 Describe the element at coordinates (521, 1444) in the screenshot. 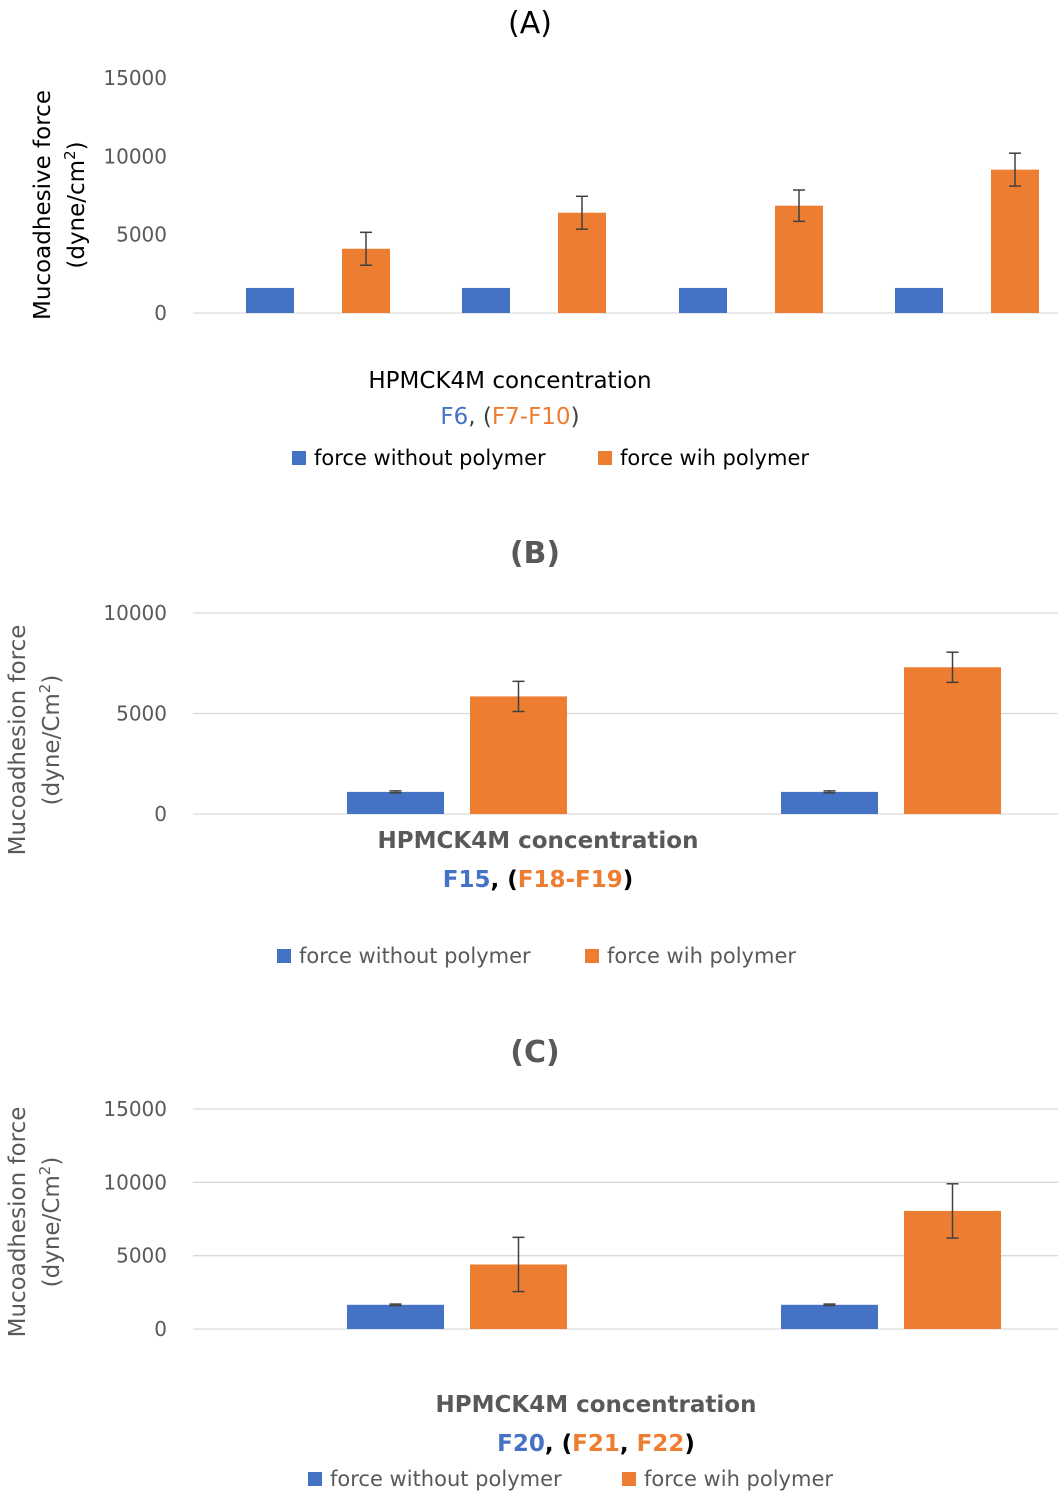

I see `formulation-code-part: F20` at that location.